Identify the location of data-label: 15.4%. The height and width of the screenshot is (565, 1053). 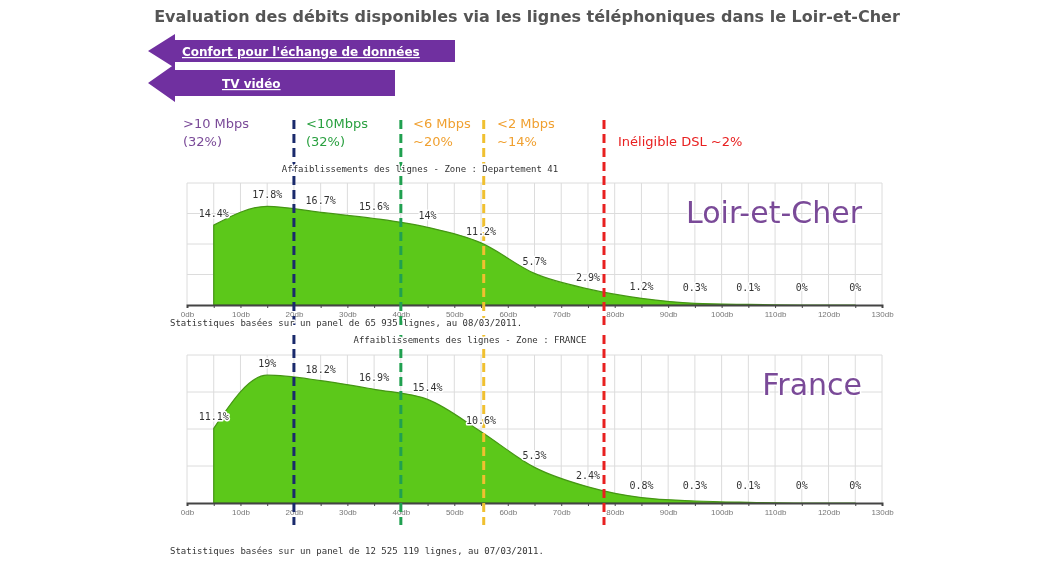
(427, 388).